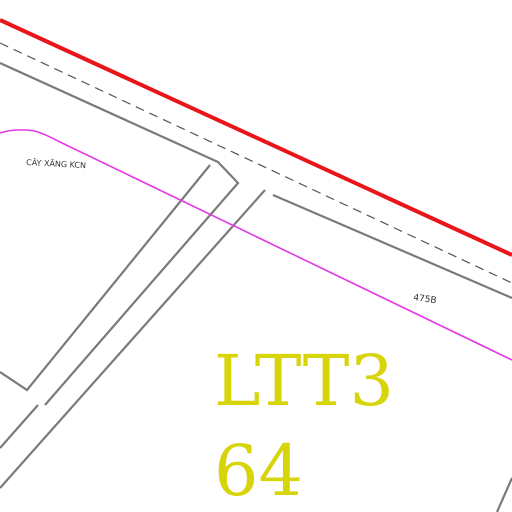  I want to click on lot-number-label: 475B, so click(425, 299).